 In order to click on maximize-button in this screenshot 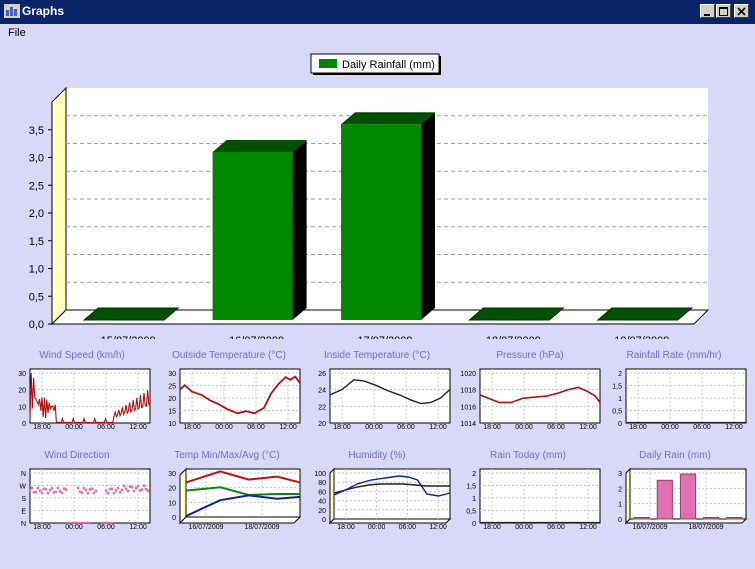, I will do `click(723, 11)`.